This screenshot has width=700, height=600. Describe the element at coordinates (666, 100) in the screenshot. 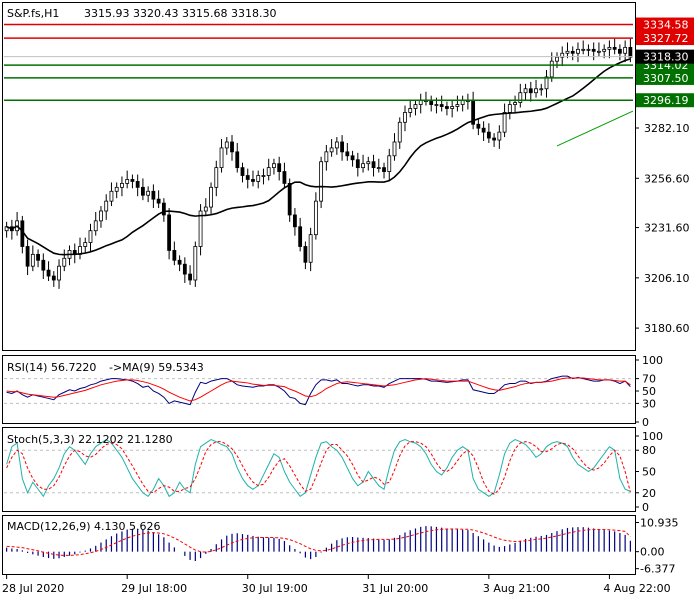

I see `support-level-label: 3296.19` at that location.